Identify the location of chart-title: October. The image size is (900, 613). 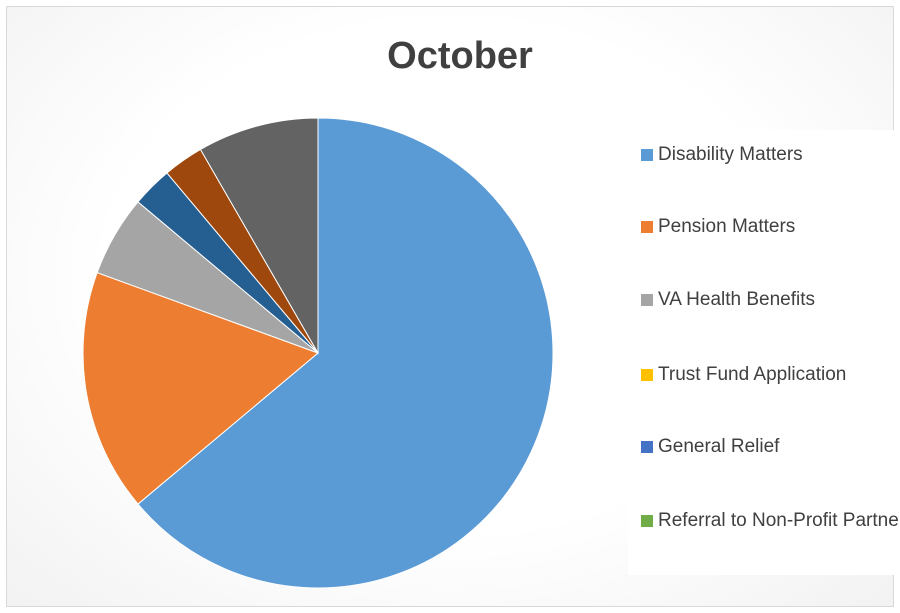
(460, 56).